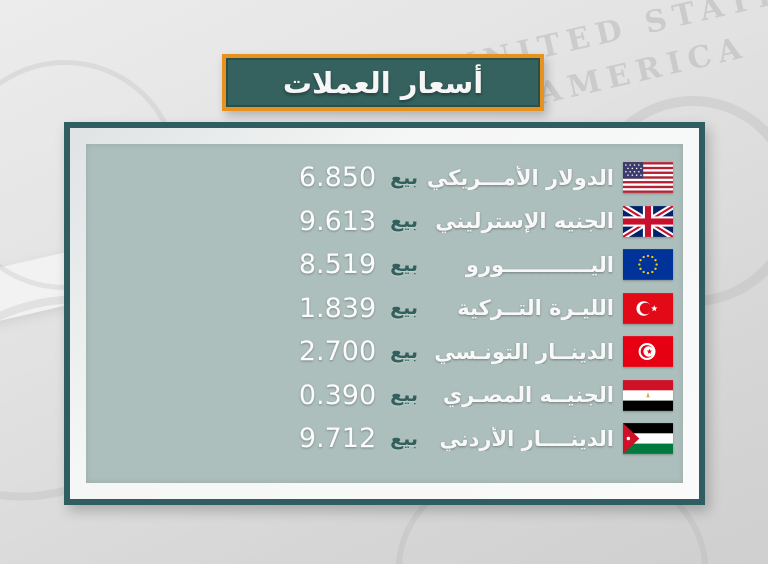 The width and height of the screenshot is (768, 564). I want to click on currency-name: الدينــار التونـسي, so click(524, 351).